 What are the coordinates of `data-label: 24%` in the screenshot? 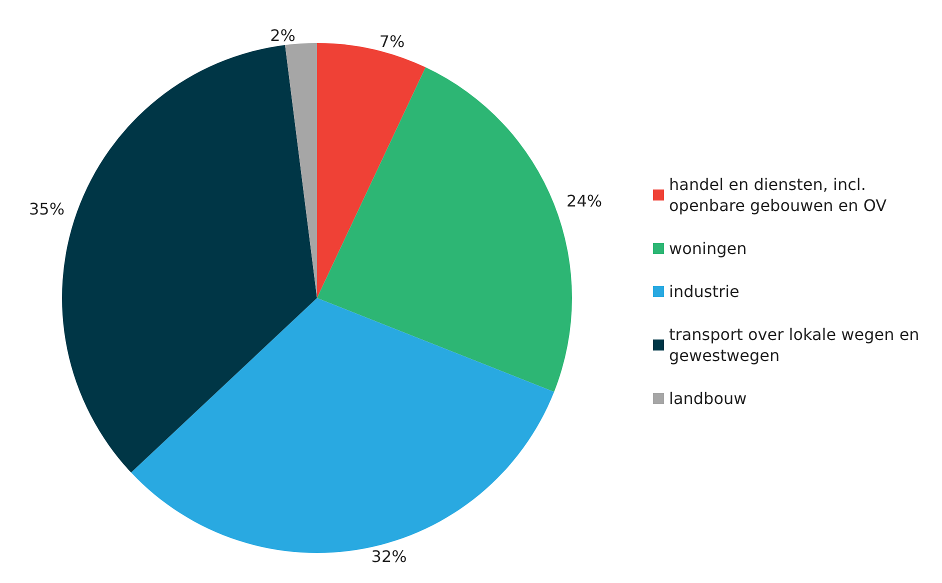 It's located at (584, 201).